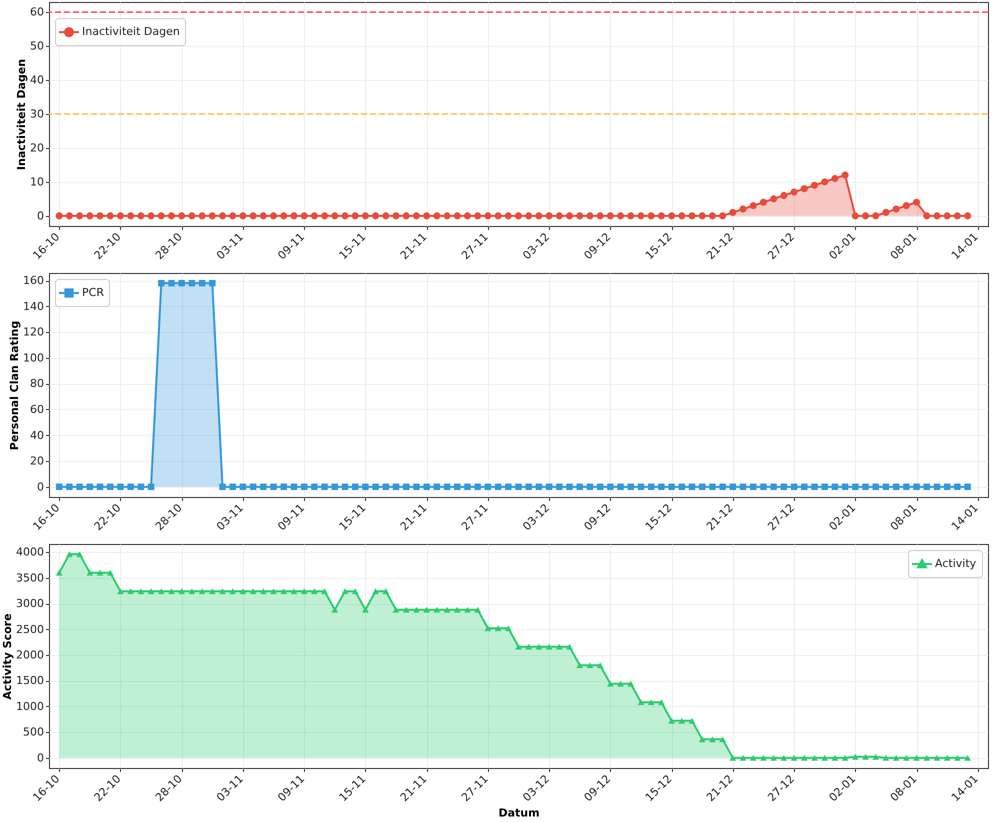 This screenshot has height=822, width=1000. I want to click on legend-label: Activity, so click(956, 563).